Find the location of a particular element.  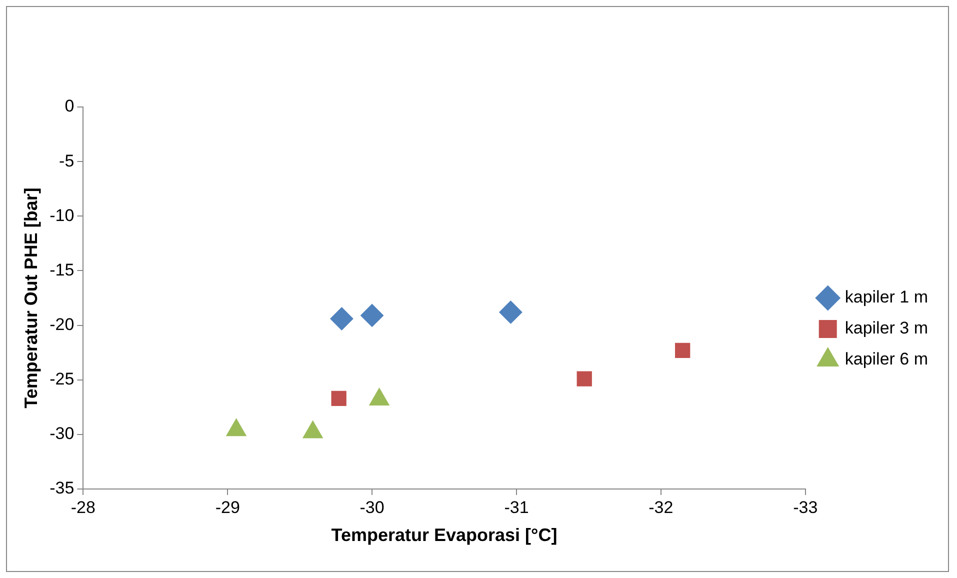

x-tick-label: -29 is located at coordinates (227, 507).